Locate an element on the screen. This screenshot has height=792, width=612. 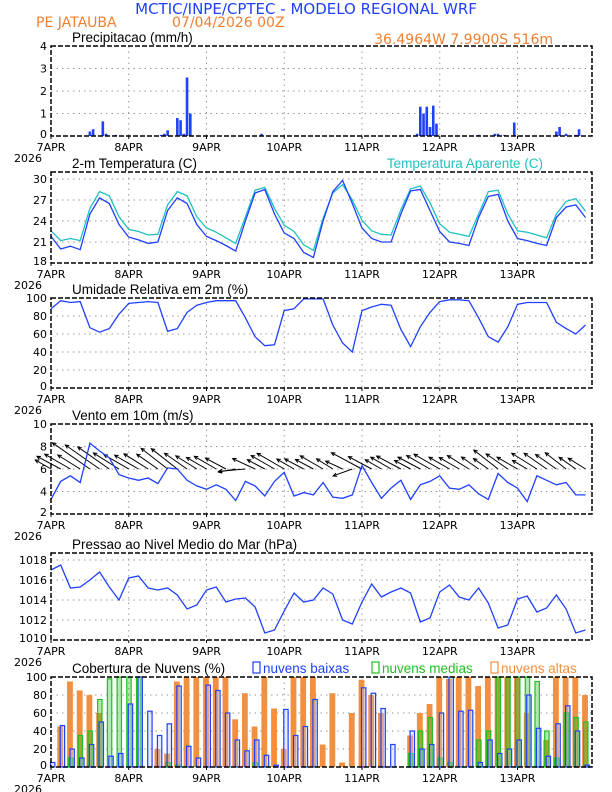
y-tick-label: 27 is located at coordinates (40, 200).